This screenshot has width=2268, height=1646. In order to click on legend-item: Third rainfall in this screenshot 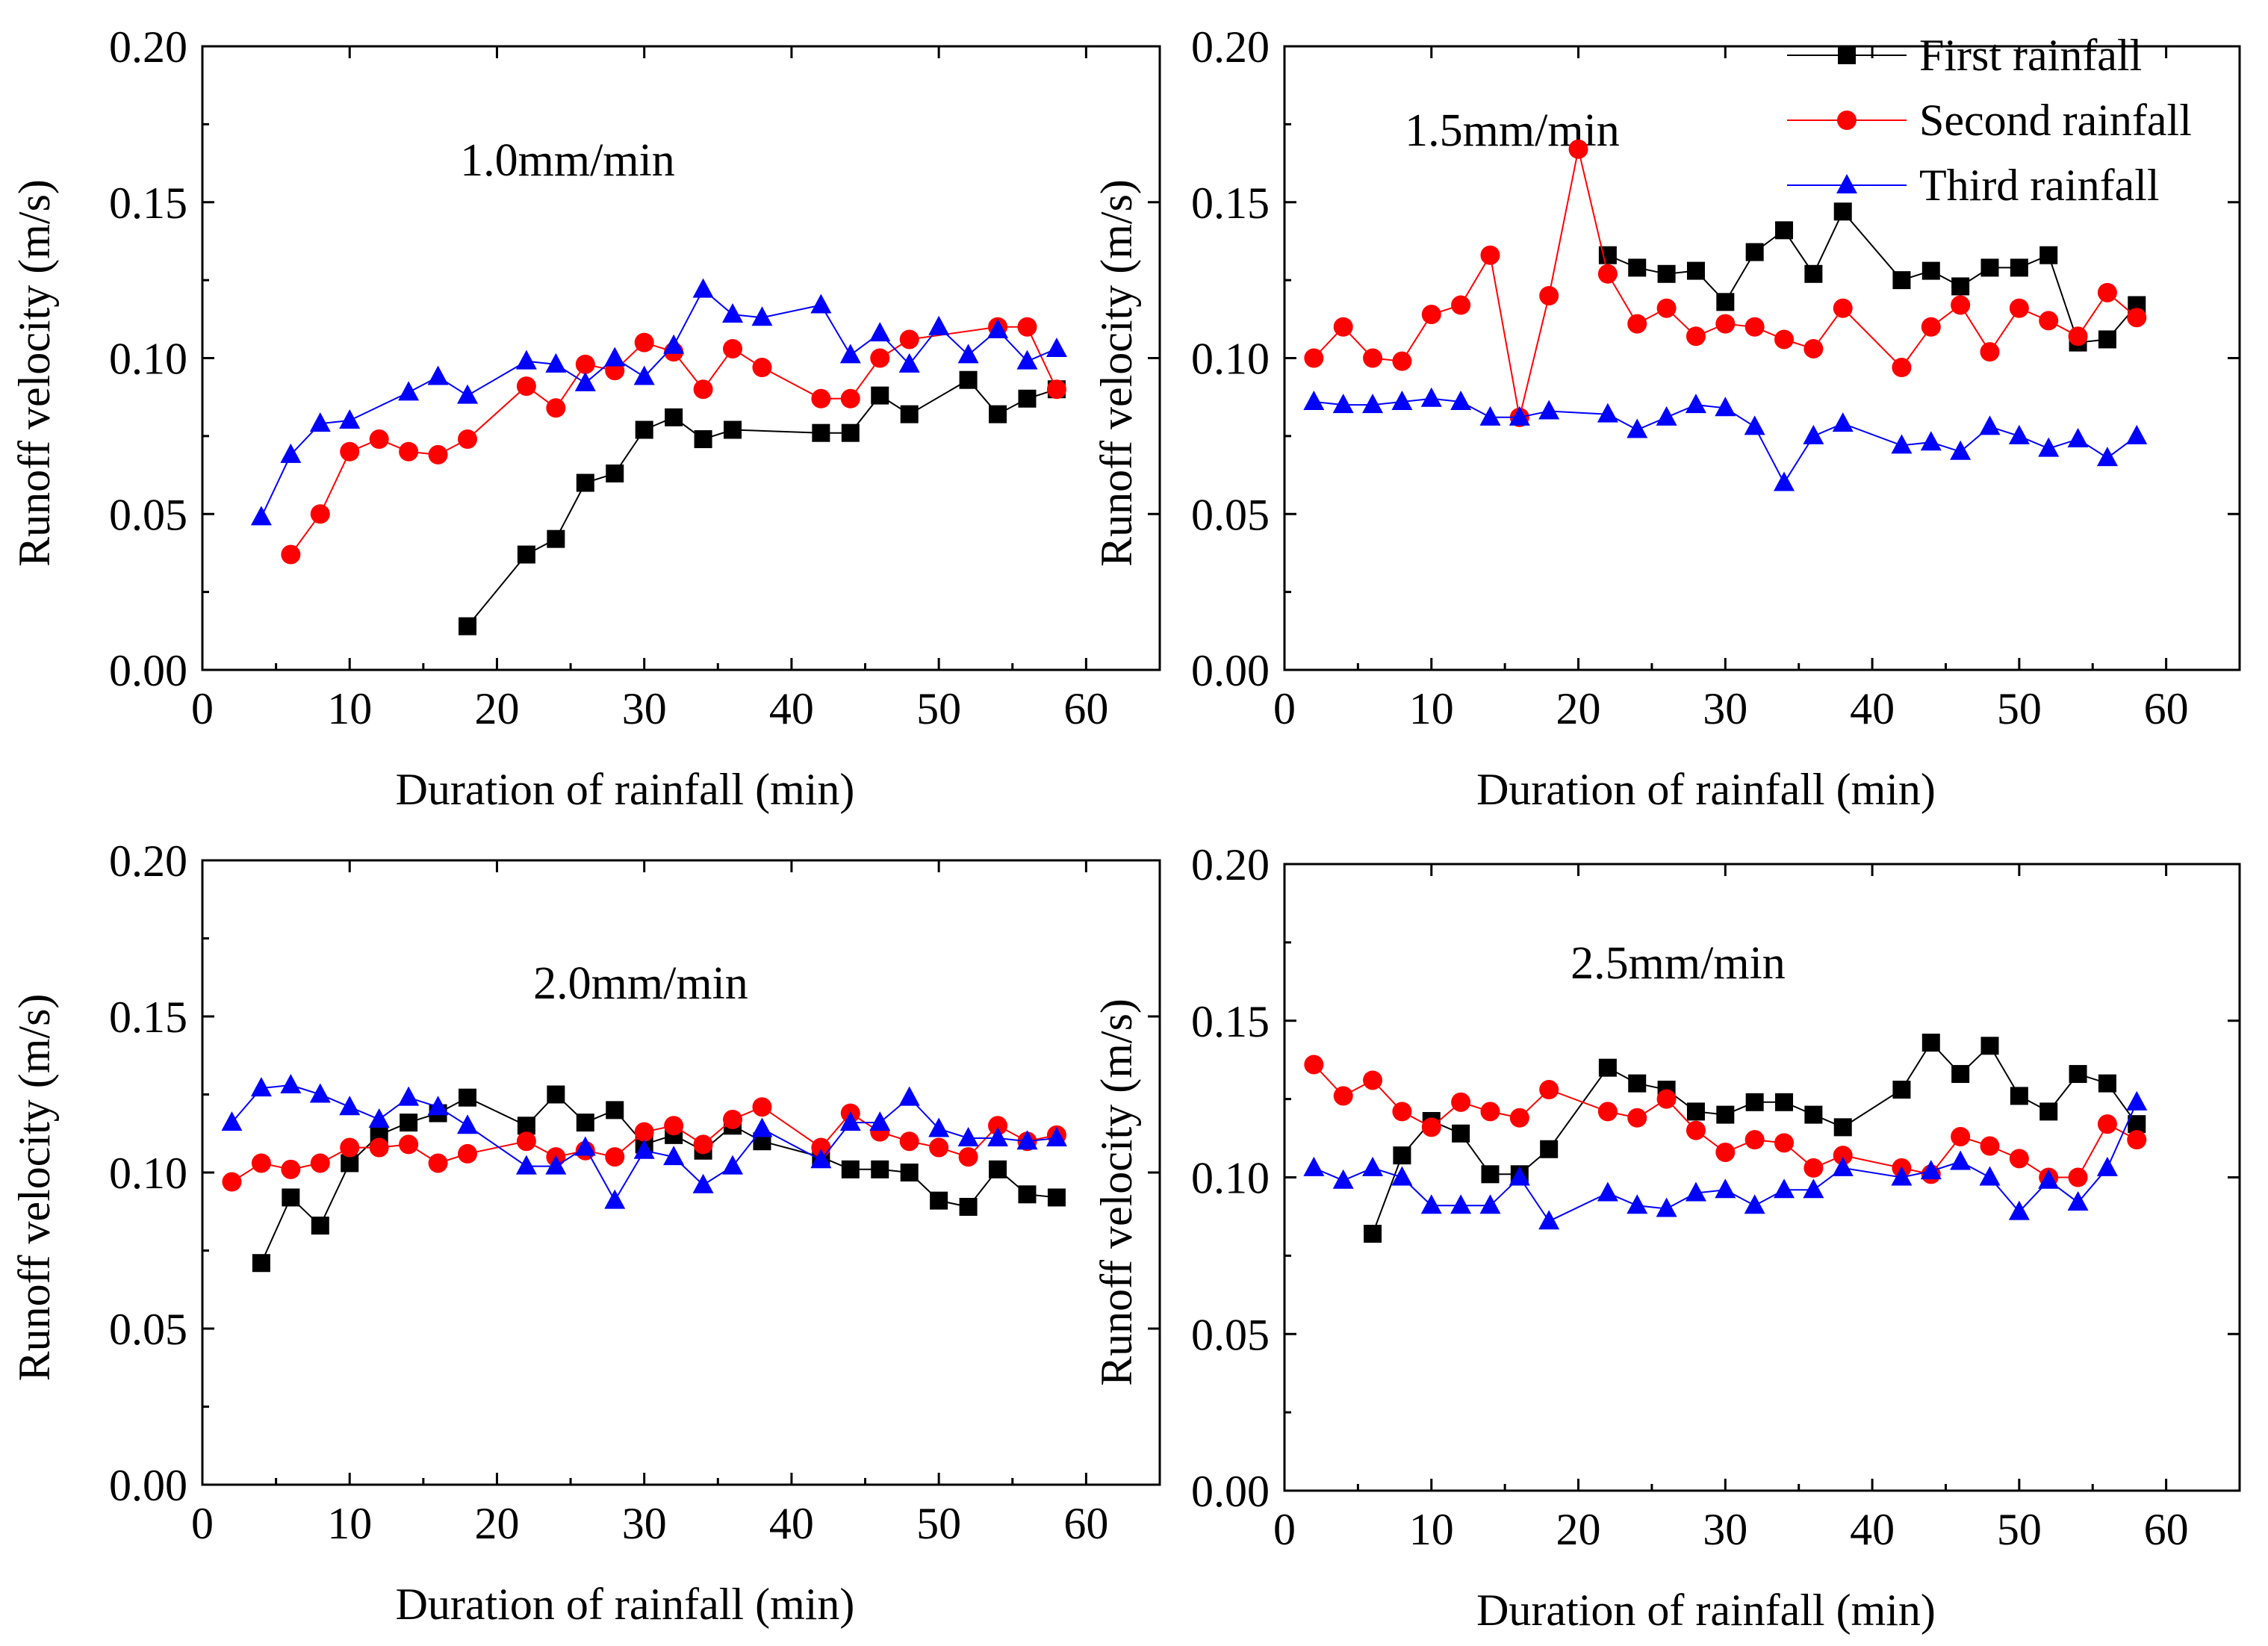, I will do `click(1973, 185)`.